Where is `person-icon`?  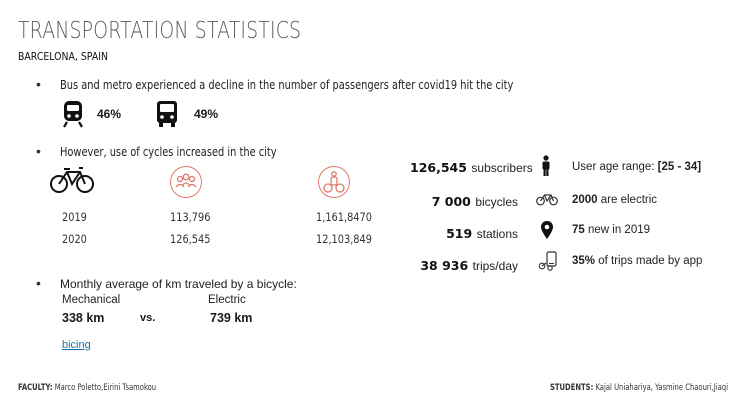 person-icon is located at coordinates (546, 166).